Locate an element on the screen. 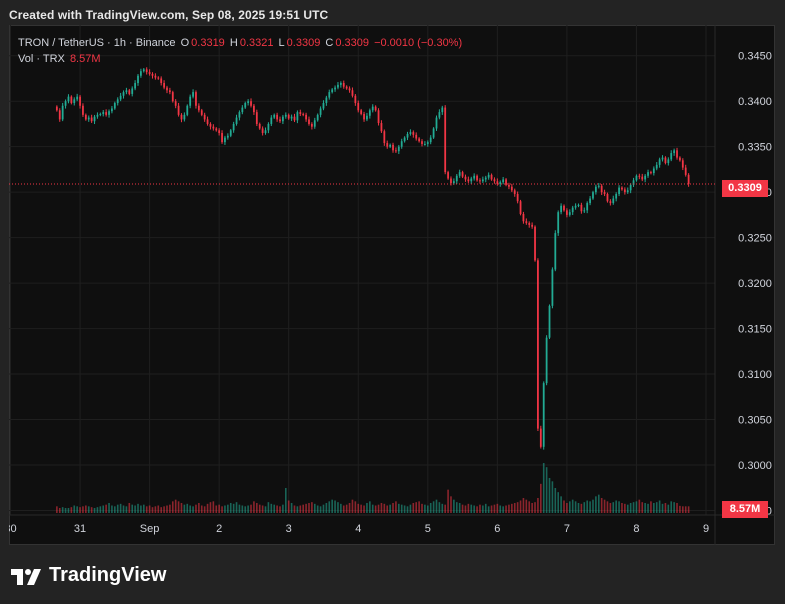  legend-close-value: 0.3309 is located at coordinates (352, 43).